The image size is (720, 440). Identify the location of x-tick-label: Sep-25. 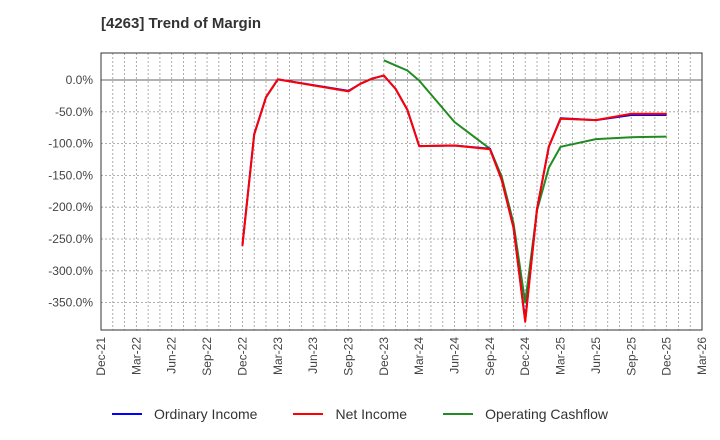
(631, 356).